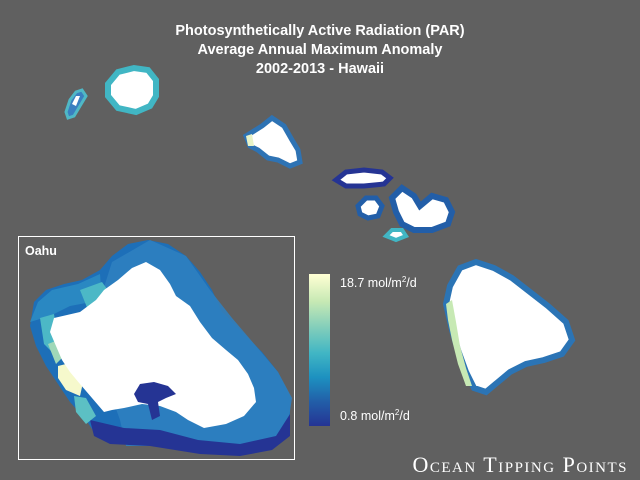  Describe the element at coordinates (396, 235) in the screenshot. I see `island-kahoolawe` at that location.